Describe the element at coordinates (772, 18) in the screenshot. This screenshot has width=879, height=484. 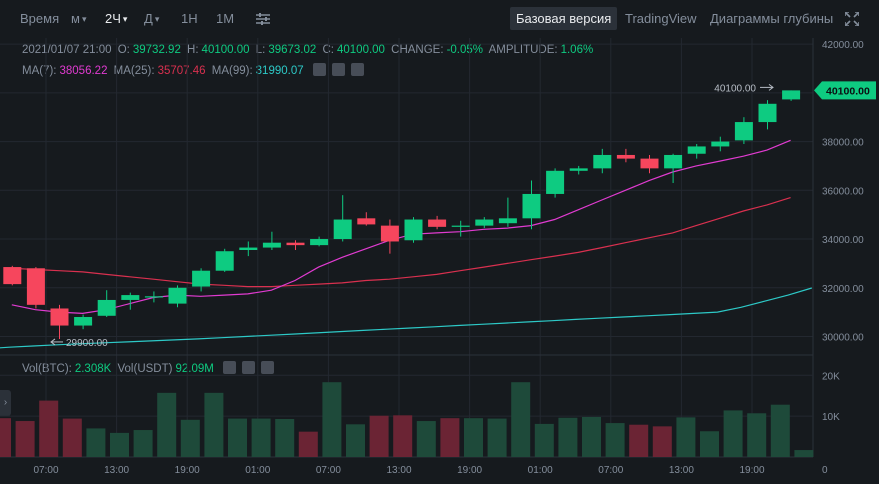
I see `view-depth: Диаграммы глубины` at that location.